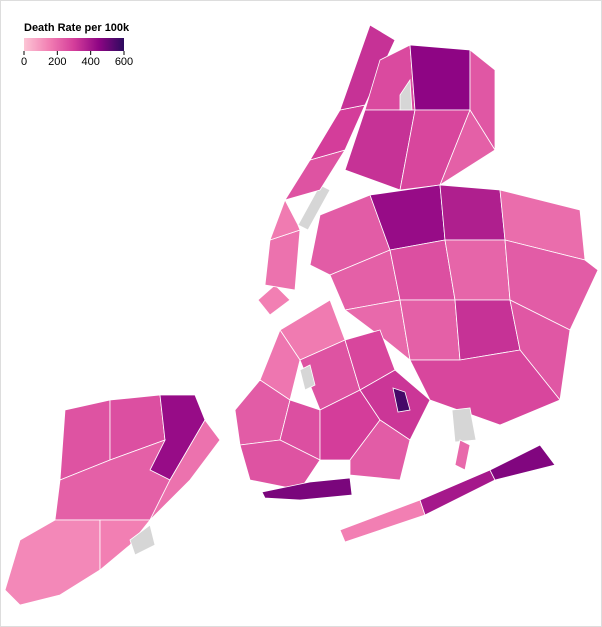 Image resolution: width=602 pixels, height=627 pixels. What do you see at coordinates (74, 44) in the screenshot?
I see `legend-gradient` at bounding box center [74, 44].